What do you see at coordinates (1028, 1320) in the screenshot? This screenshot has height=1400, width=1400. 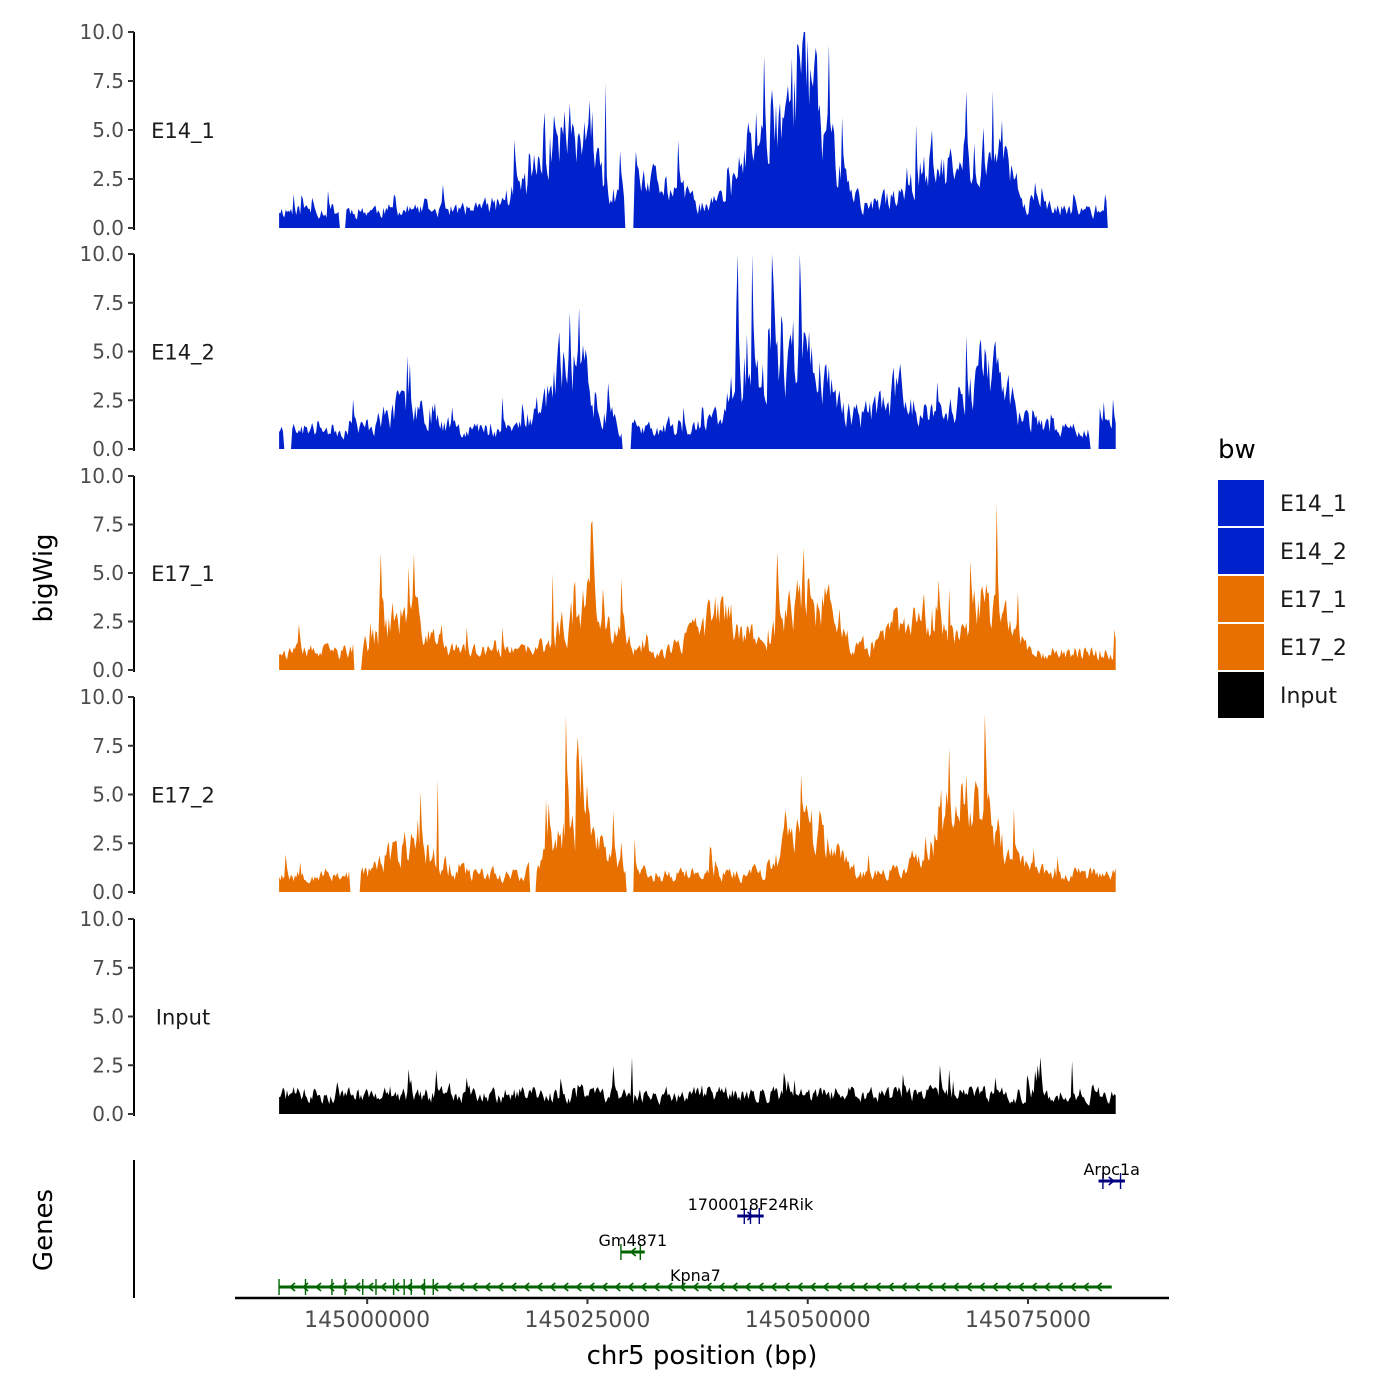 I see `x-tick-label: 145075000` at bounding box center [1028, 1320].